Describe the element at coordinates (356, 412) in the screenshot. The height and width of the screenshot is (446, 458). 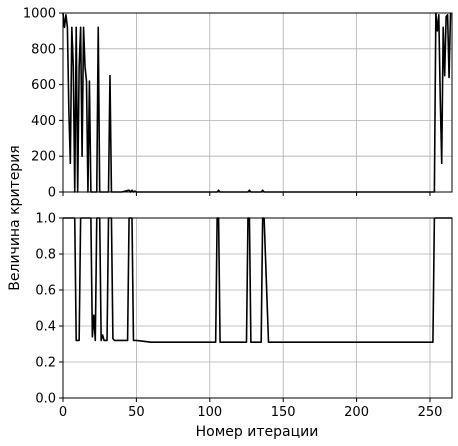
I see `bottom-x-tick-label: 200` at that location.